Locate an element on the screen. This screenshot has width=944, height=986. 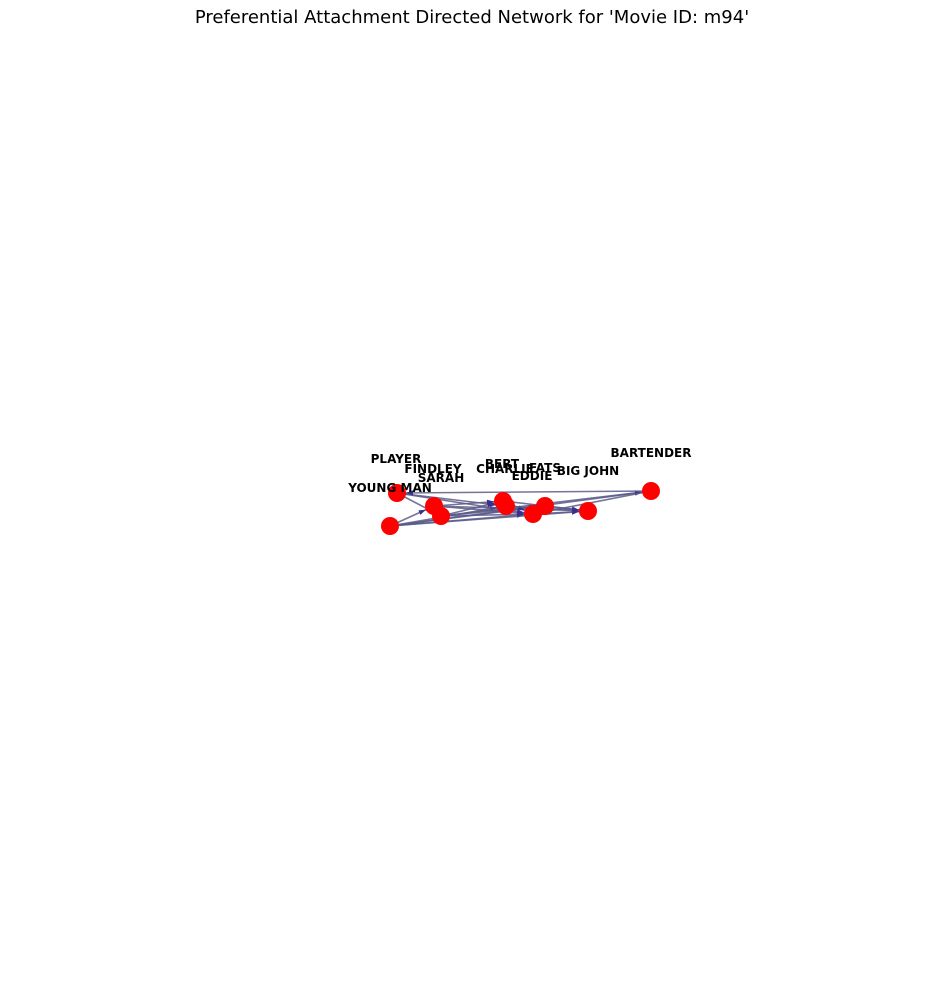
node-label-fats: FATS is located at coordinates (545, 468).